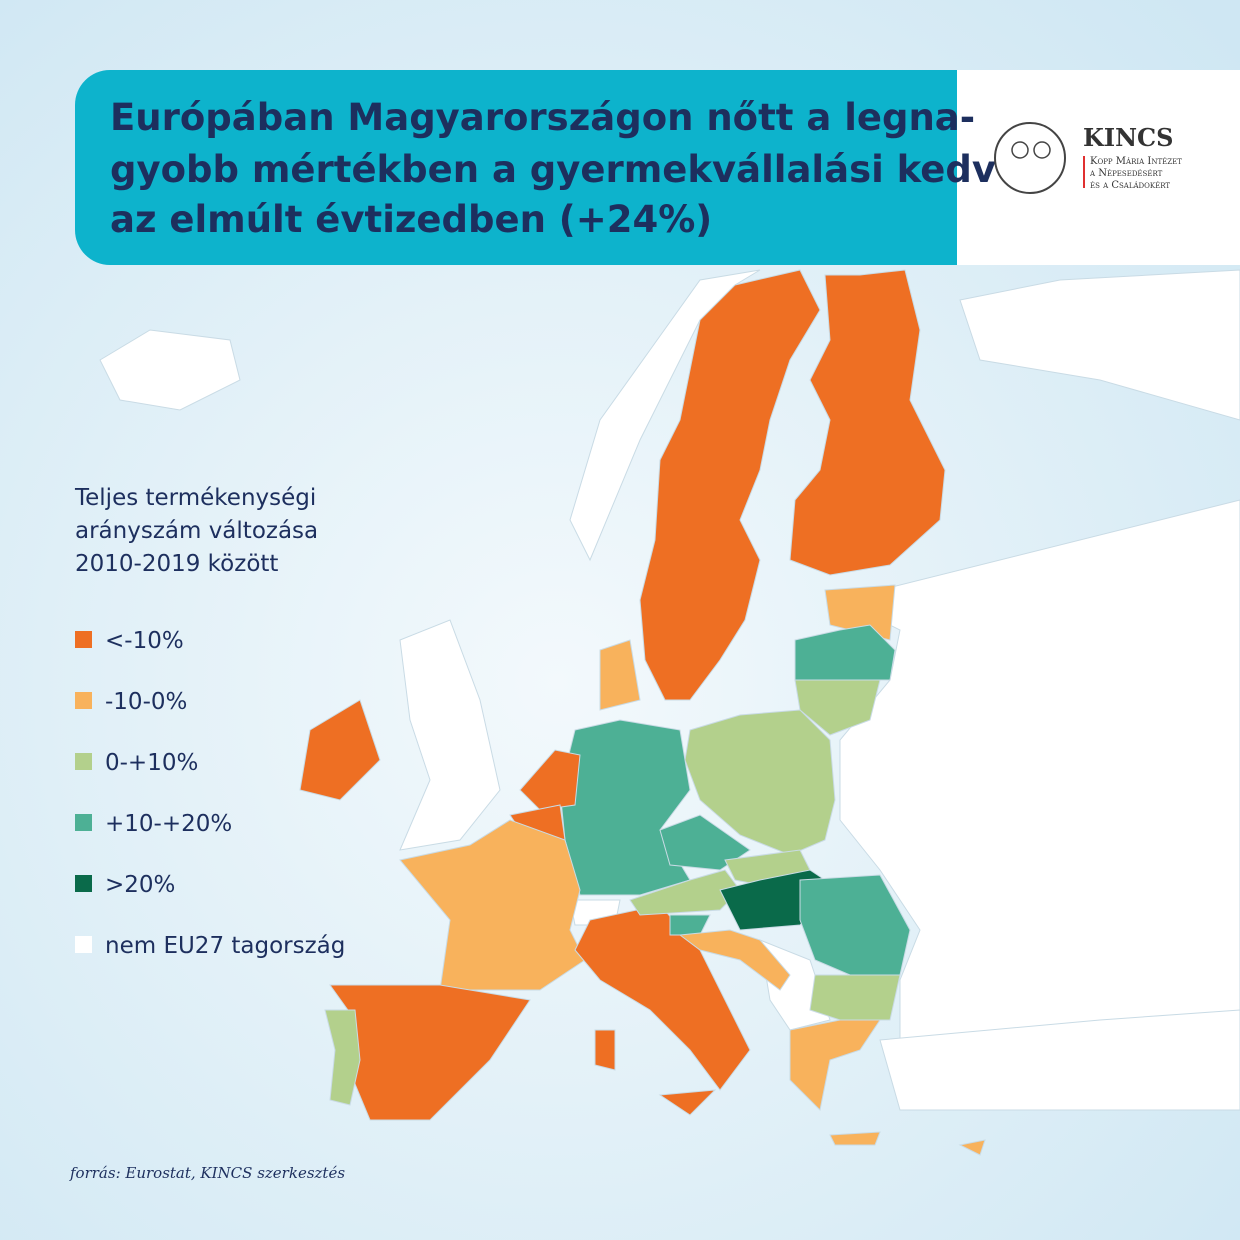 This screenshot has height=1240, width=1240. What do you see at coordinates (411, 219) in the screenshot?
I see `title-line: az elmúlt évtizedben (+24%)` at bounding box center [411, 219].